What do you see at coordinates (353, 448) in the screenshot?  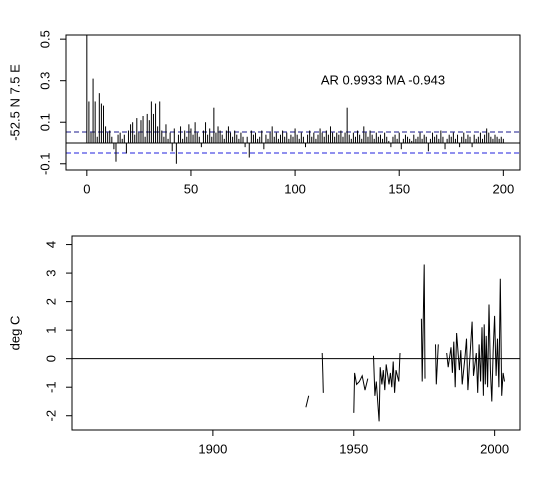 I see `x-tick-label: 1950` at bounding box center [353, 448].